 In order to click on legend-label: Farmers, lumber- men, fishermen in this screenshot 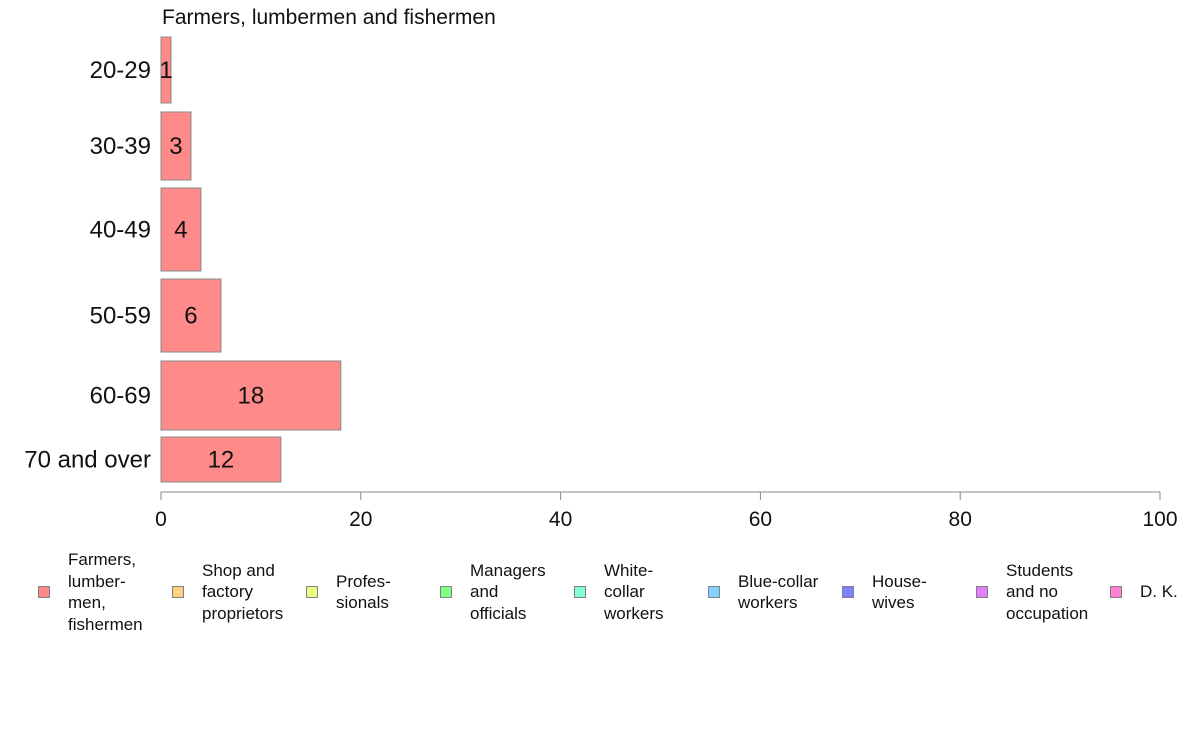, I will do `click(105, 592)`.